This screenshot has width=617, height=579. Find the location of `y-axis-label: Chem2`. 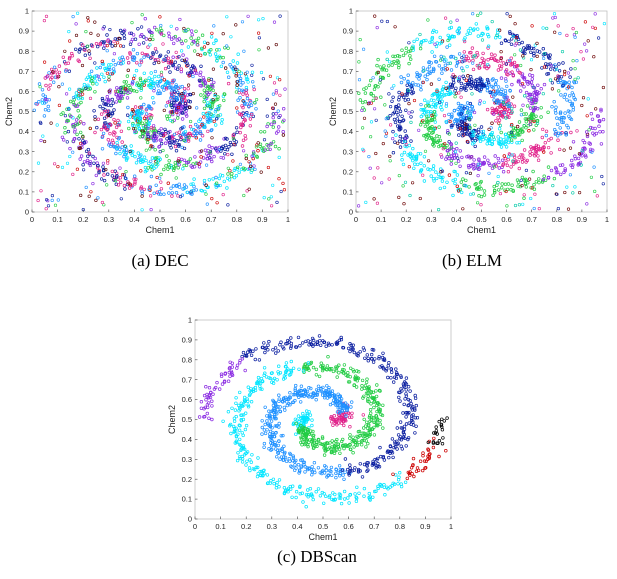

y-axis-label: Chem2 is located at coordinates (9, 111).